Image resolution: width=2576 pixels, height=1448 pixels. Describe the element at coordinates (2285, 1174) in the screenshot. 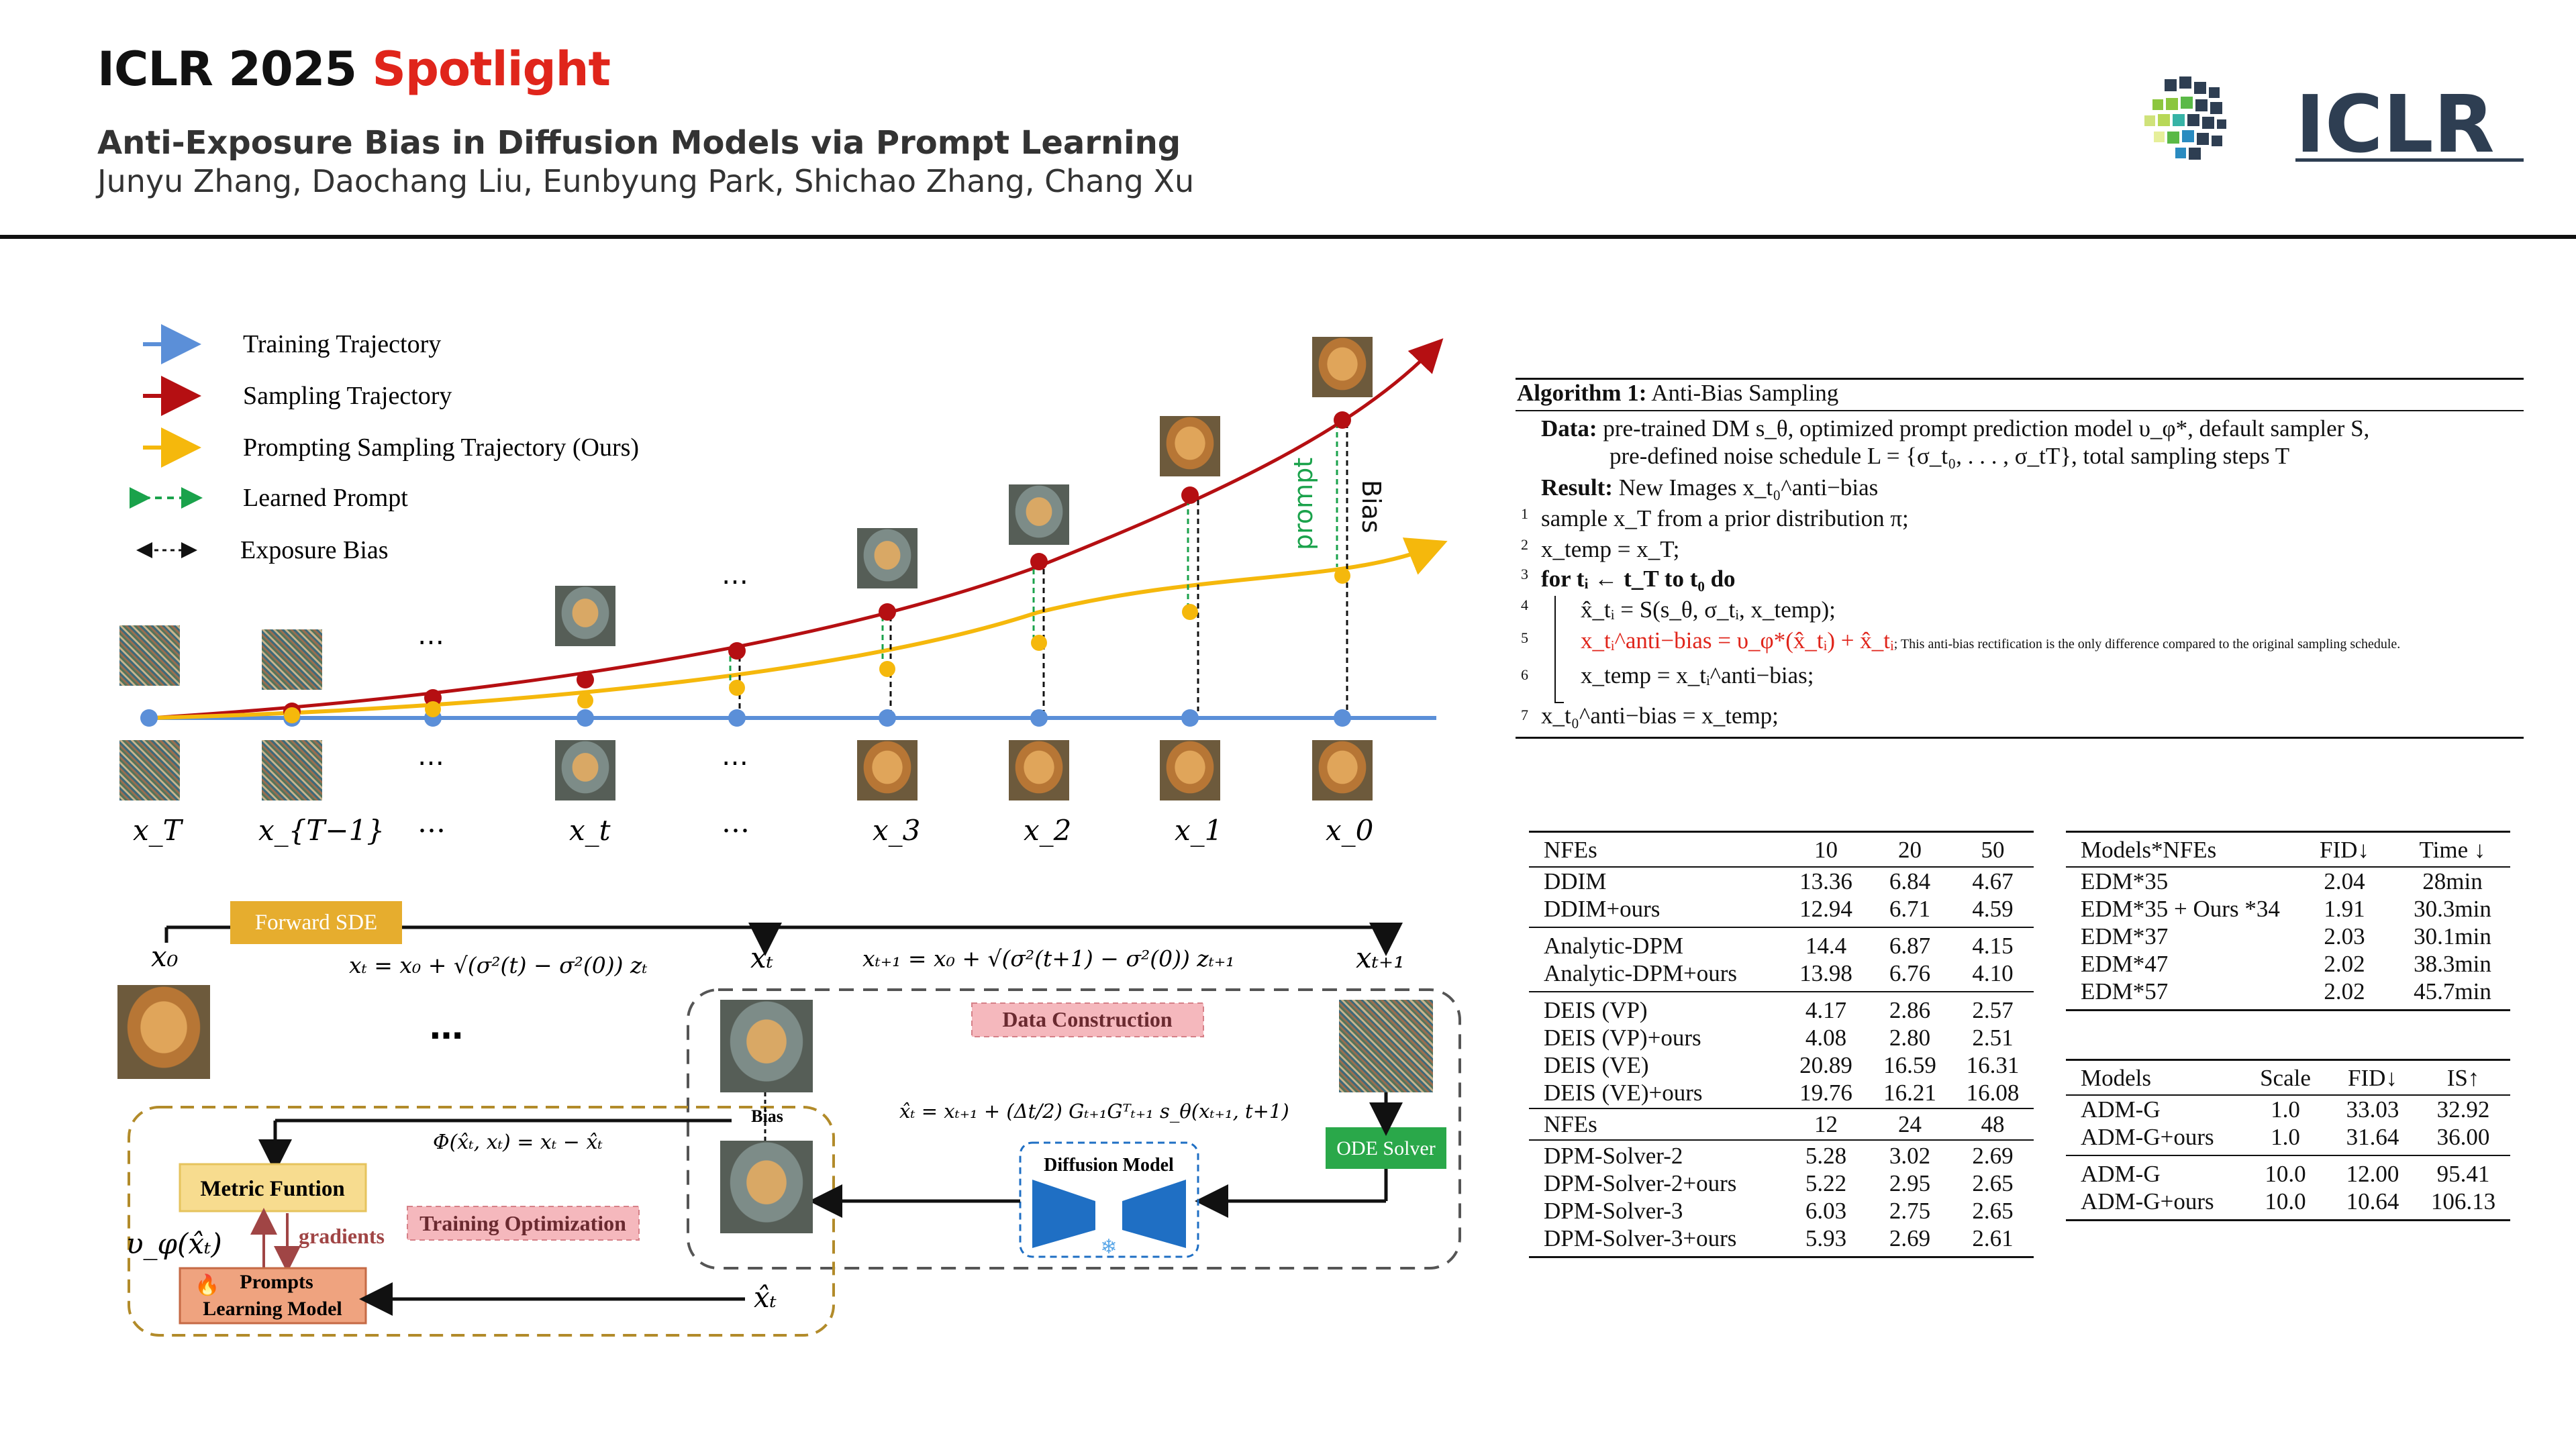

I see `table-cell: 10.0` at that location.